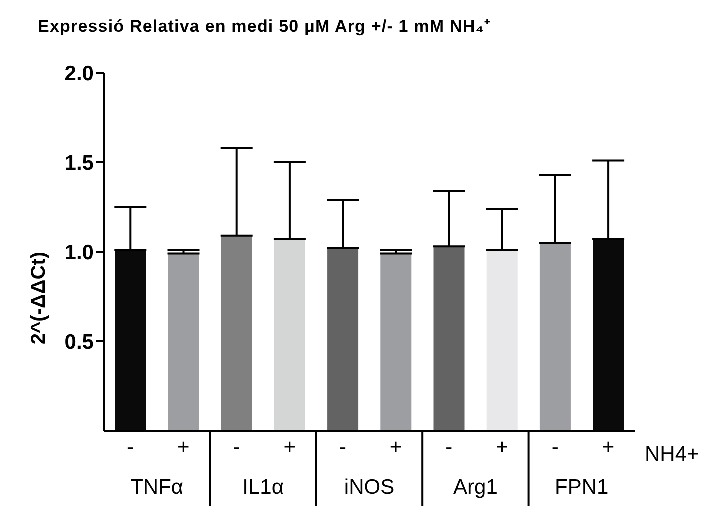  Describe the element at coordinates (263, 487) in the screenshot. I see `text: IL1α` at that location.